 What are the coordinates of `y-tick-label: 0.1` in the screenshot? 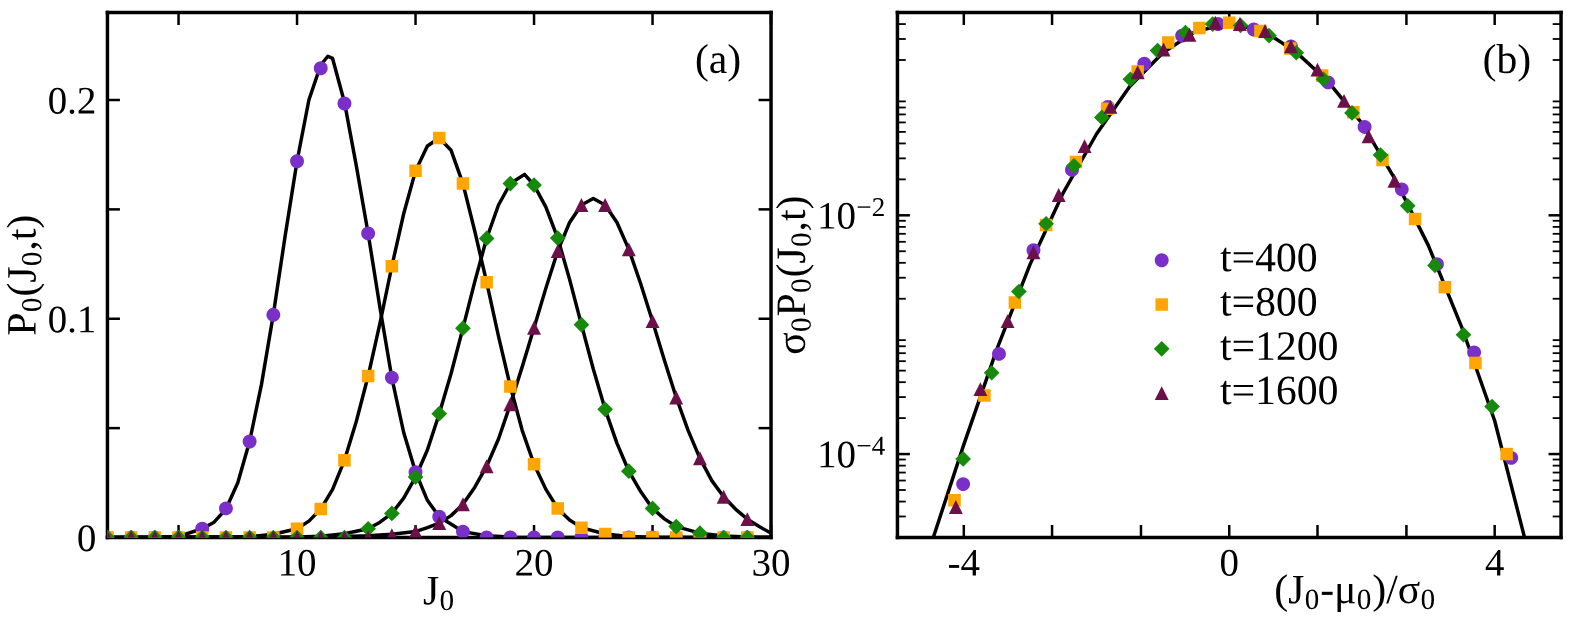 It's located at (71, 319).